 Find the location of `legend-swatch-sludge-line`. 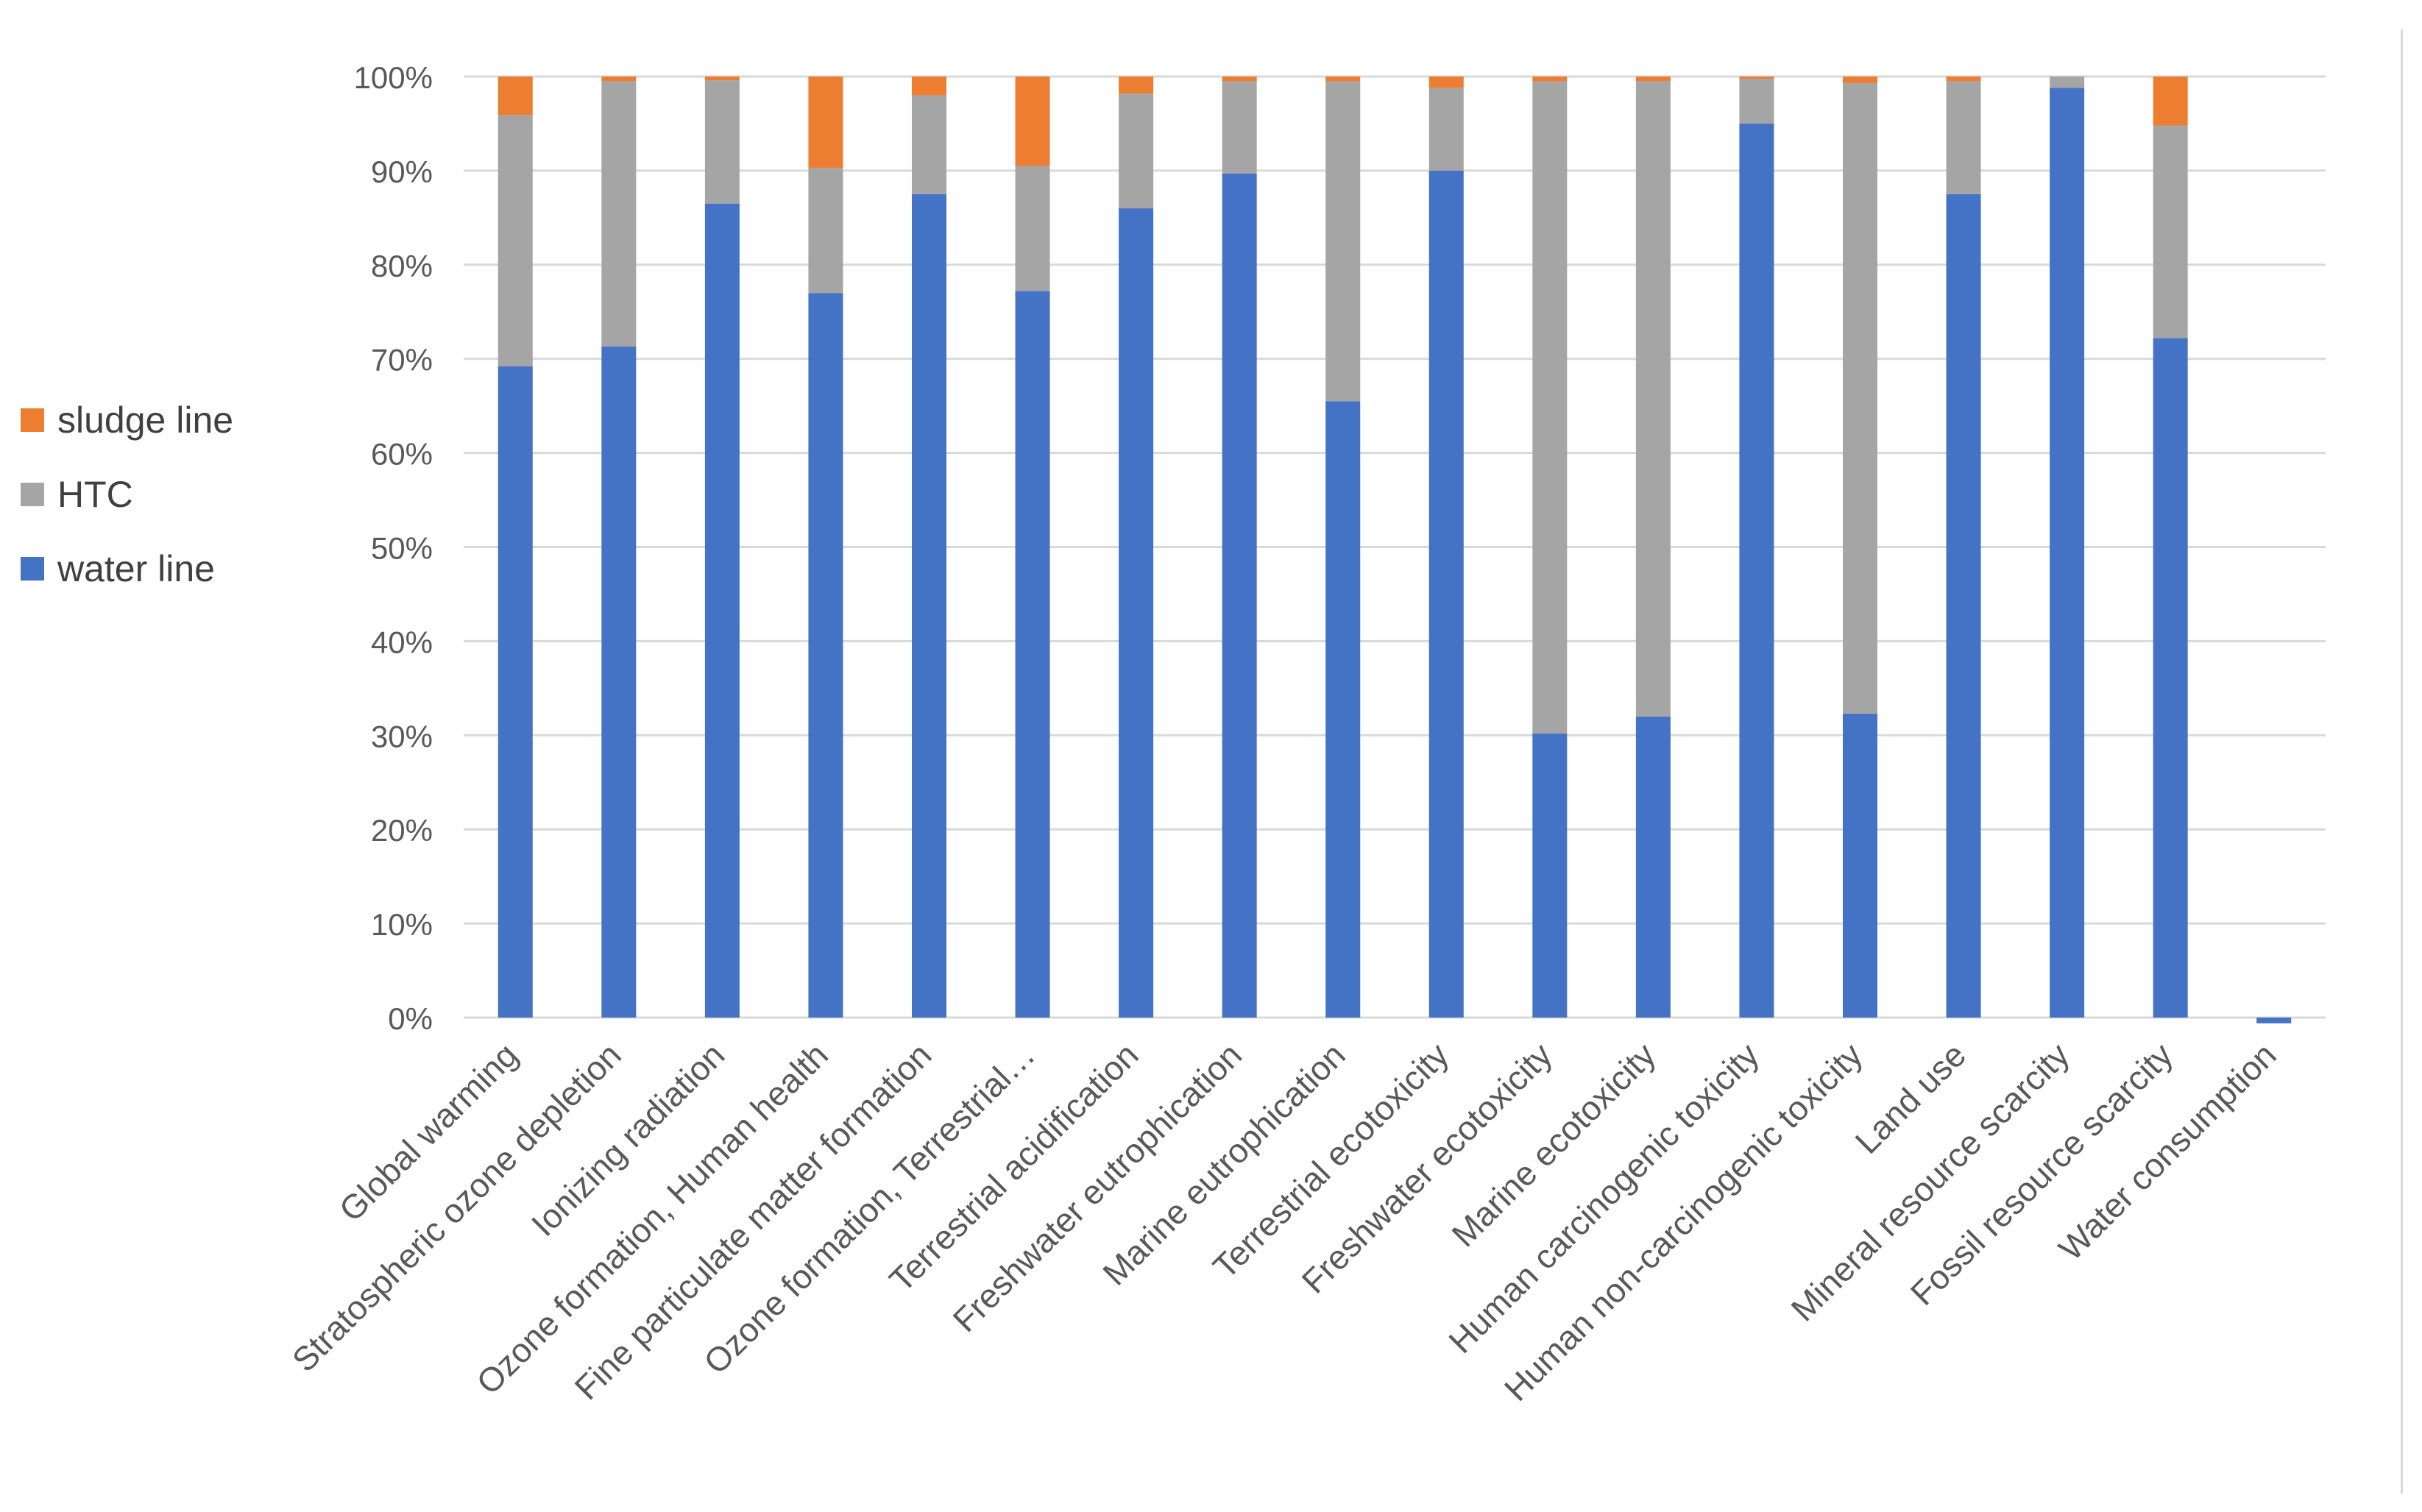

legend-swatch-sludge-line is located at coordinates (33, 420).